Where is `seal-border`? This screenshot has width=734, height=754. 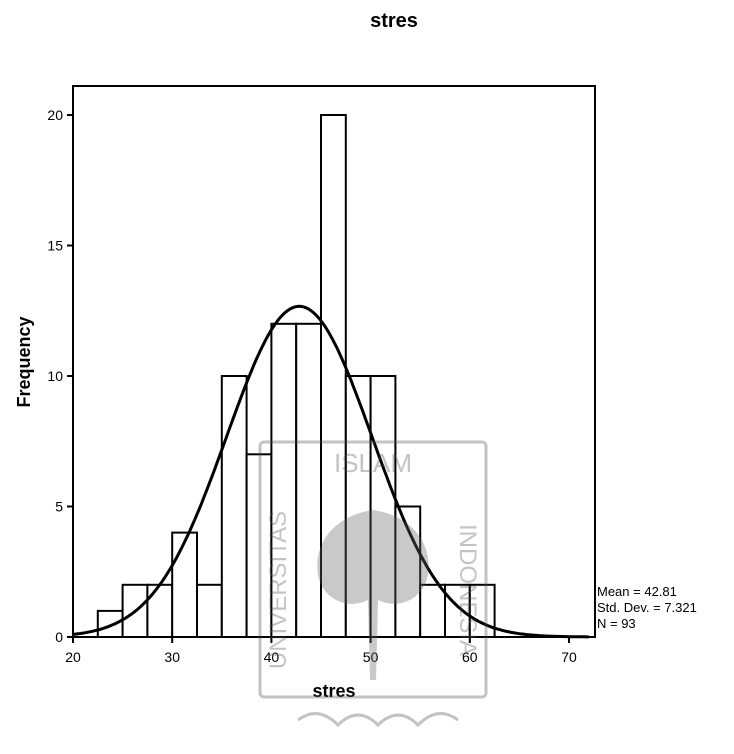
seal-border is located at coordinates (373, 569).